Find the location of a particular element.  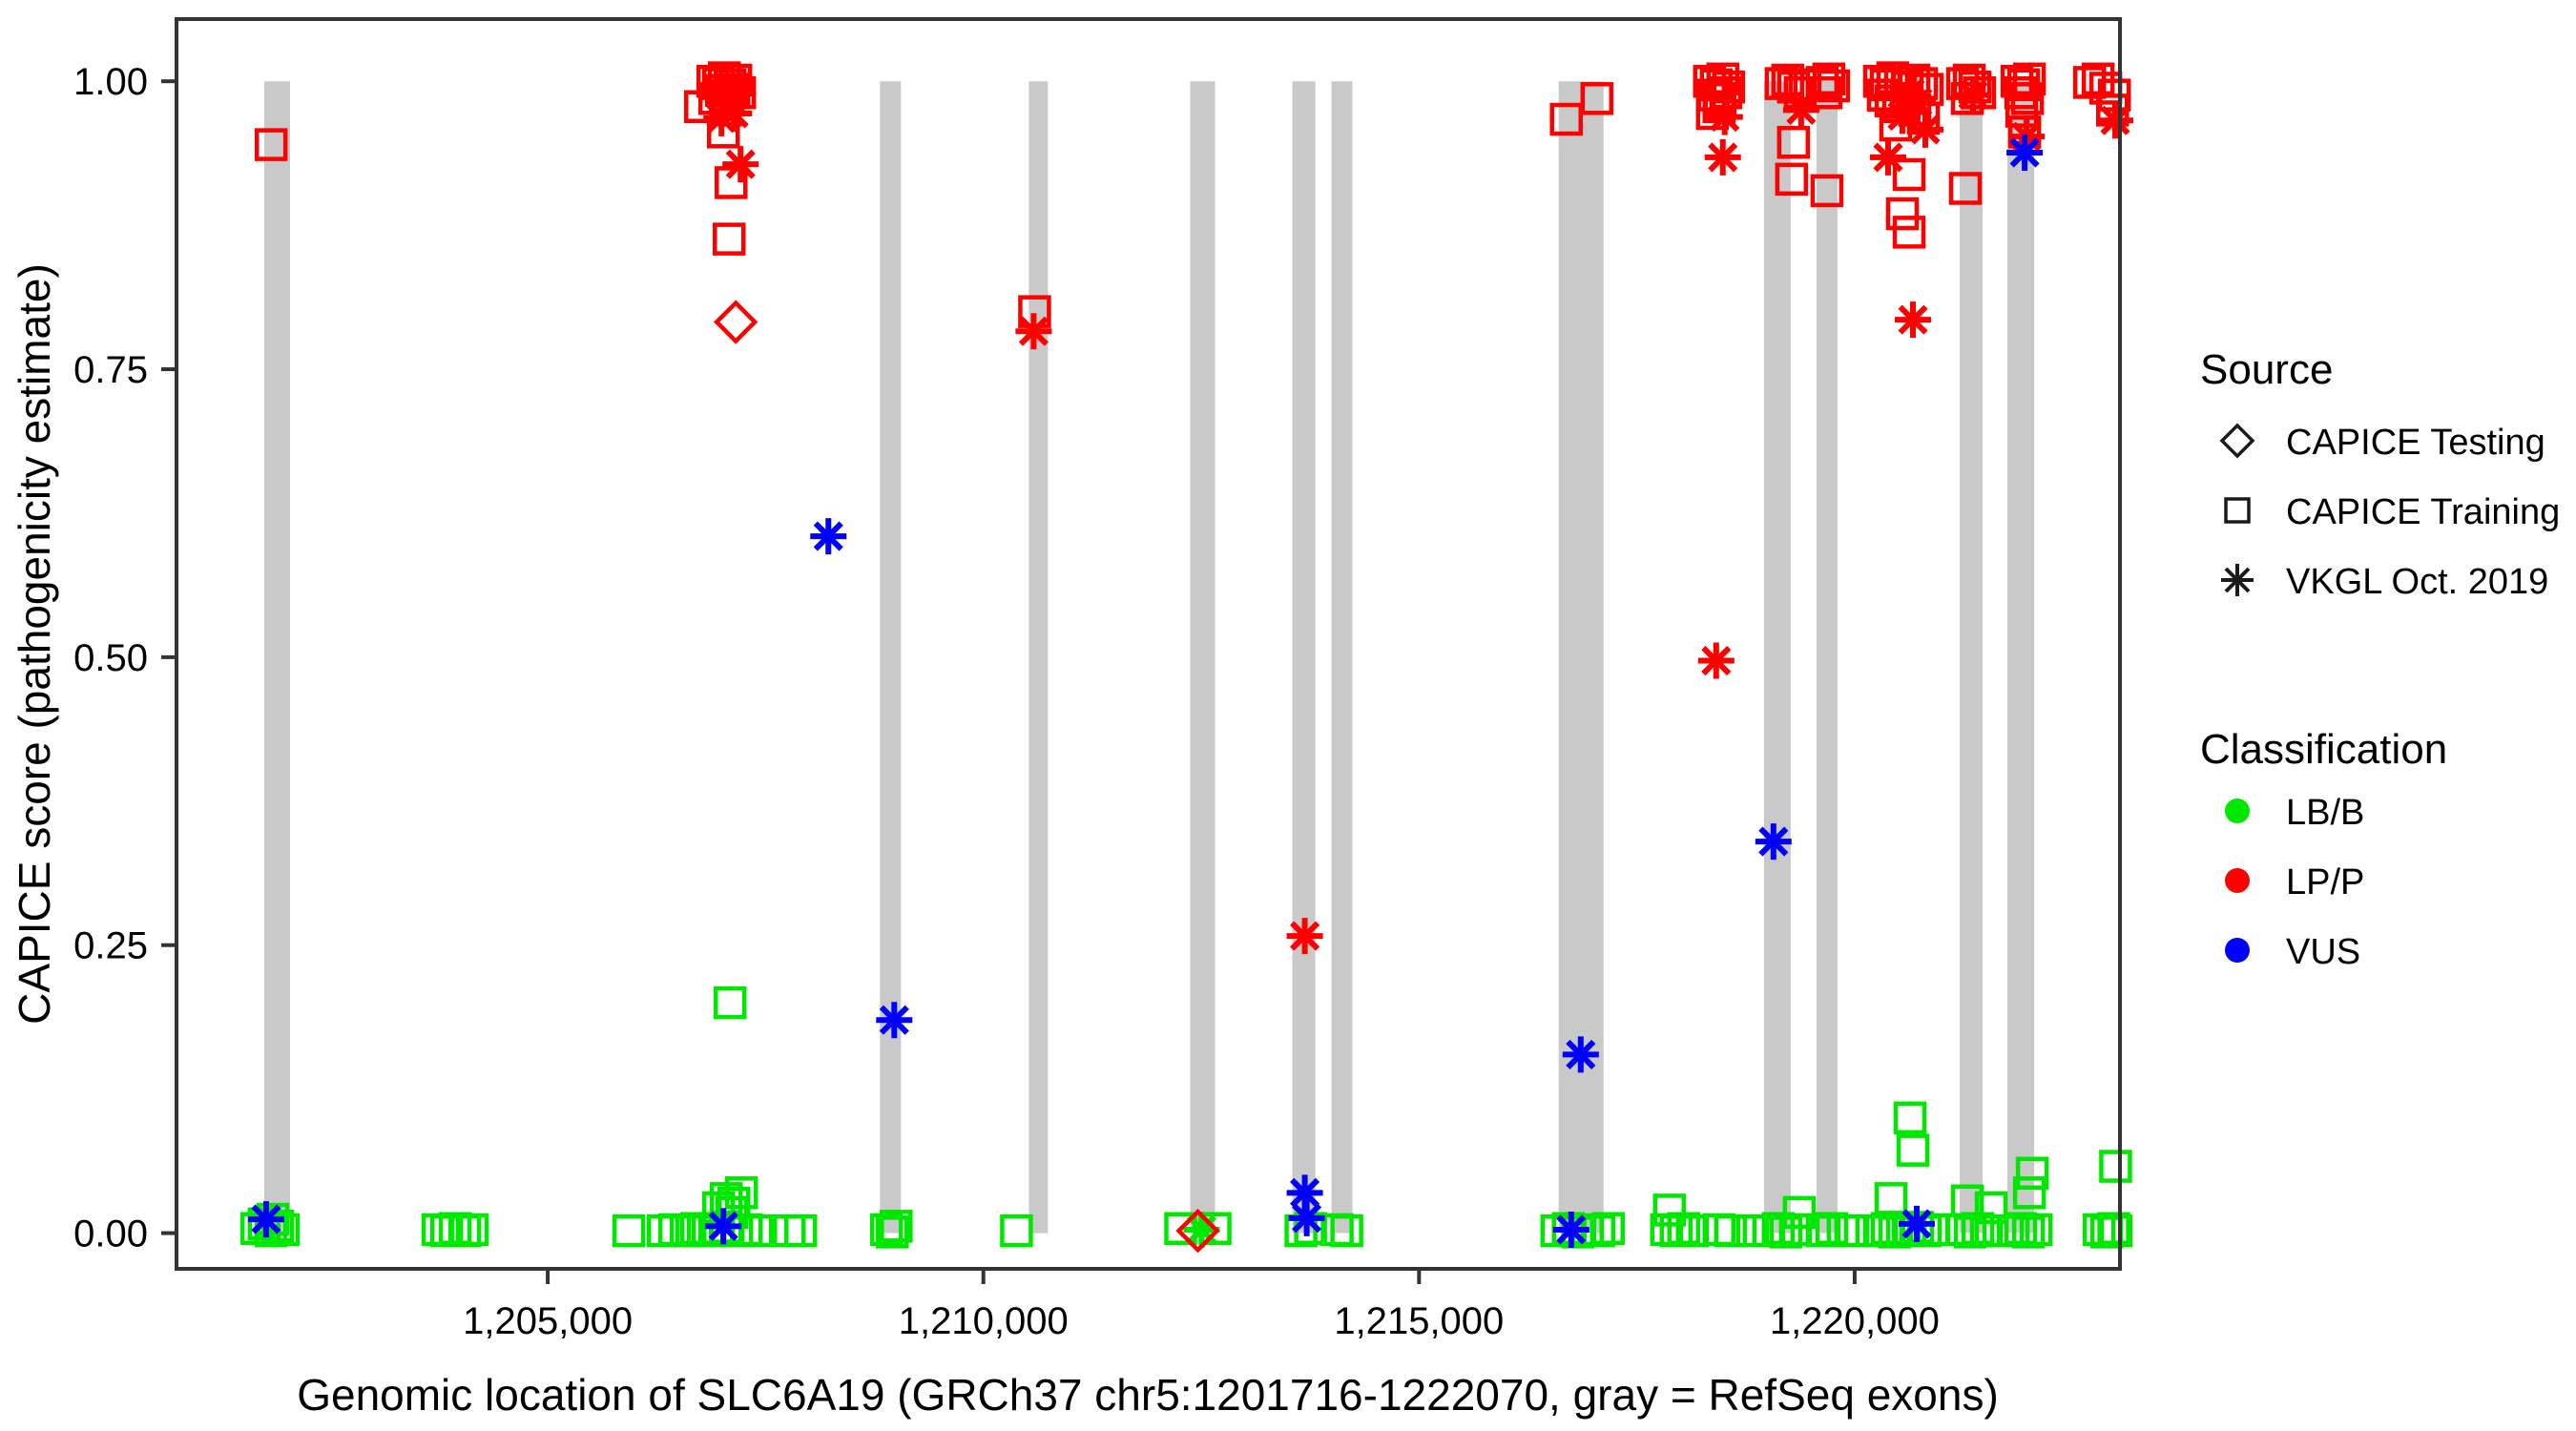

legend-label-capice-testing: CAPICE Testing is located at coordinates (2415, 443).